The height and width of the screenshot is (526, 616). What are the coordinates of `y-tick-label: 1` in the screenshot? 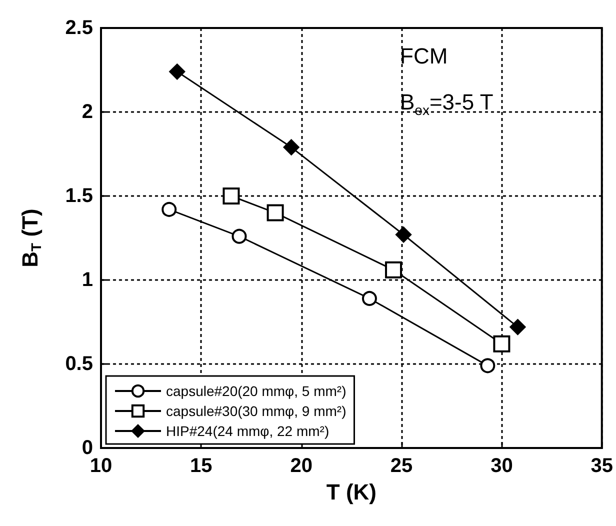 It's located at (87, 280).